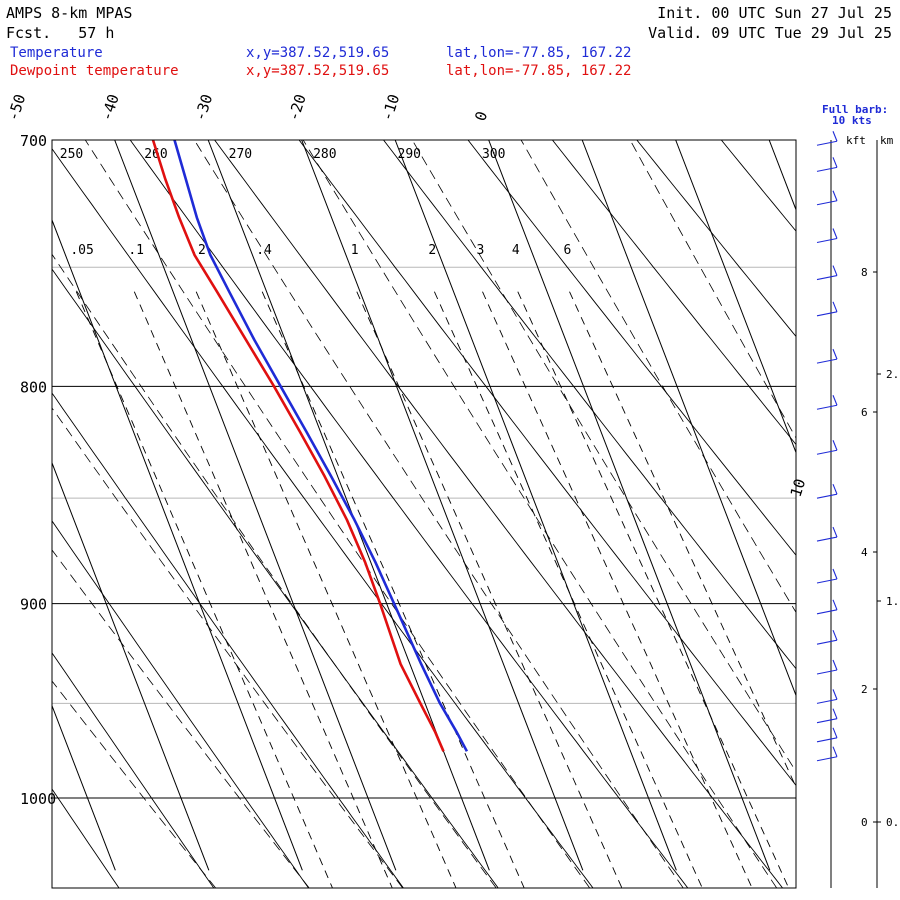  Describe the element at coordinates (296, 107) in the screenshot. I see `isotherm-label: -20` at that location.